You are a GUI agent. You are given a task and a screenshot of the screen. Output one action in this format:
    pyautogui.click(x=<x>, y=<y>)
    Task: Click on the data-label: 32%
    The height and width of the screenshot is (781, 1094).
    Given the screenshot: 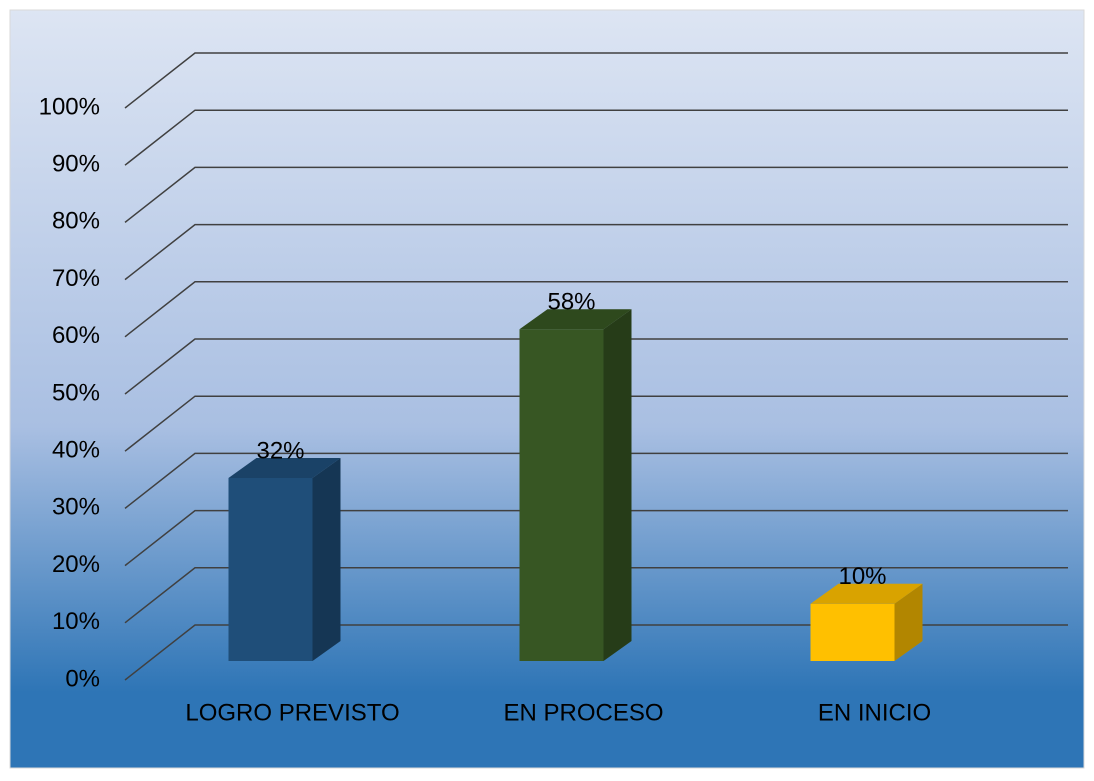 What is the action you would take?
    pyautogui.click(x=280, y=450)
    